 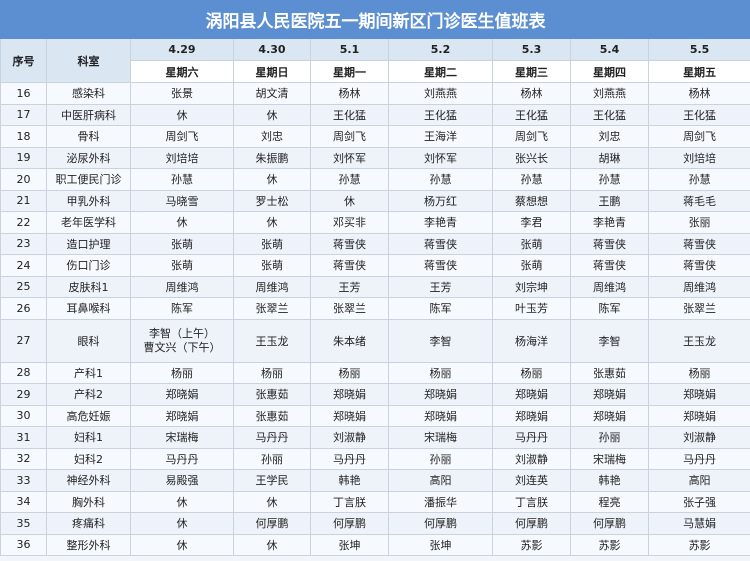 What do you see at coordinates (272, 308) in the screenshot?
I see `duty-cell: 张翠兰` at bounding box center [272, 308].